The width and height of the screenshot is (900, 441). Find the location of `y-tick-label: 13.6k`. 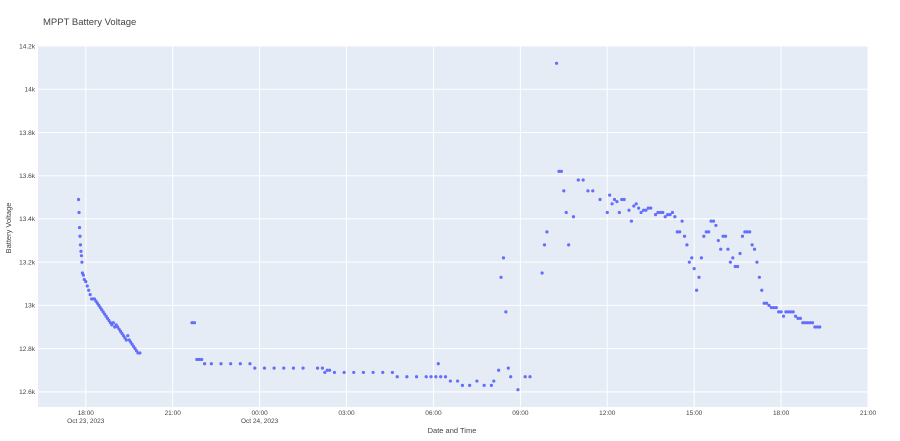

y-tick-label: 13.6k is located at coordinates (27, 176).